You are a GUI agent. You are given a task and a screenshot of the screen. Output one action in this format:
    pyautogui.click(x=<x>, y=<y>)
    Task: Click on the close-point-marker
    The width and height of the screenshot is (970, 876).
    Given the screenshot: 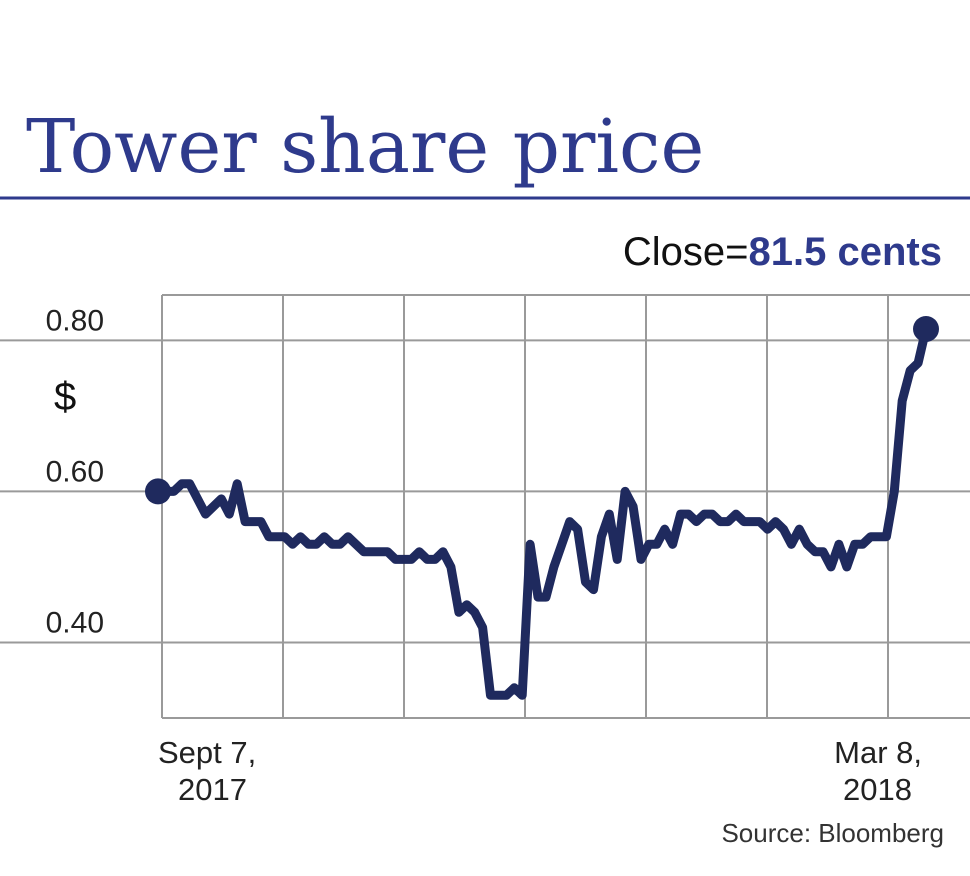 What is the action you would take?
    pyautogui.click(x=926, y=328)
    